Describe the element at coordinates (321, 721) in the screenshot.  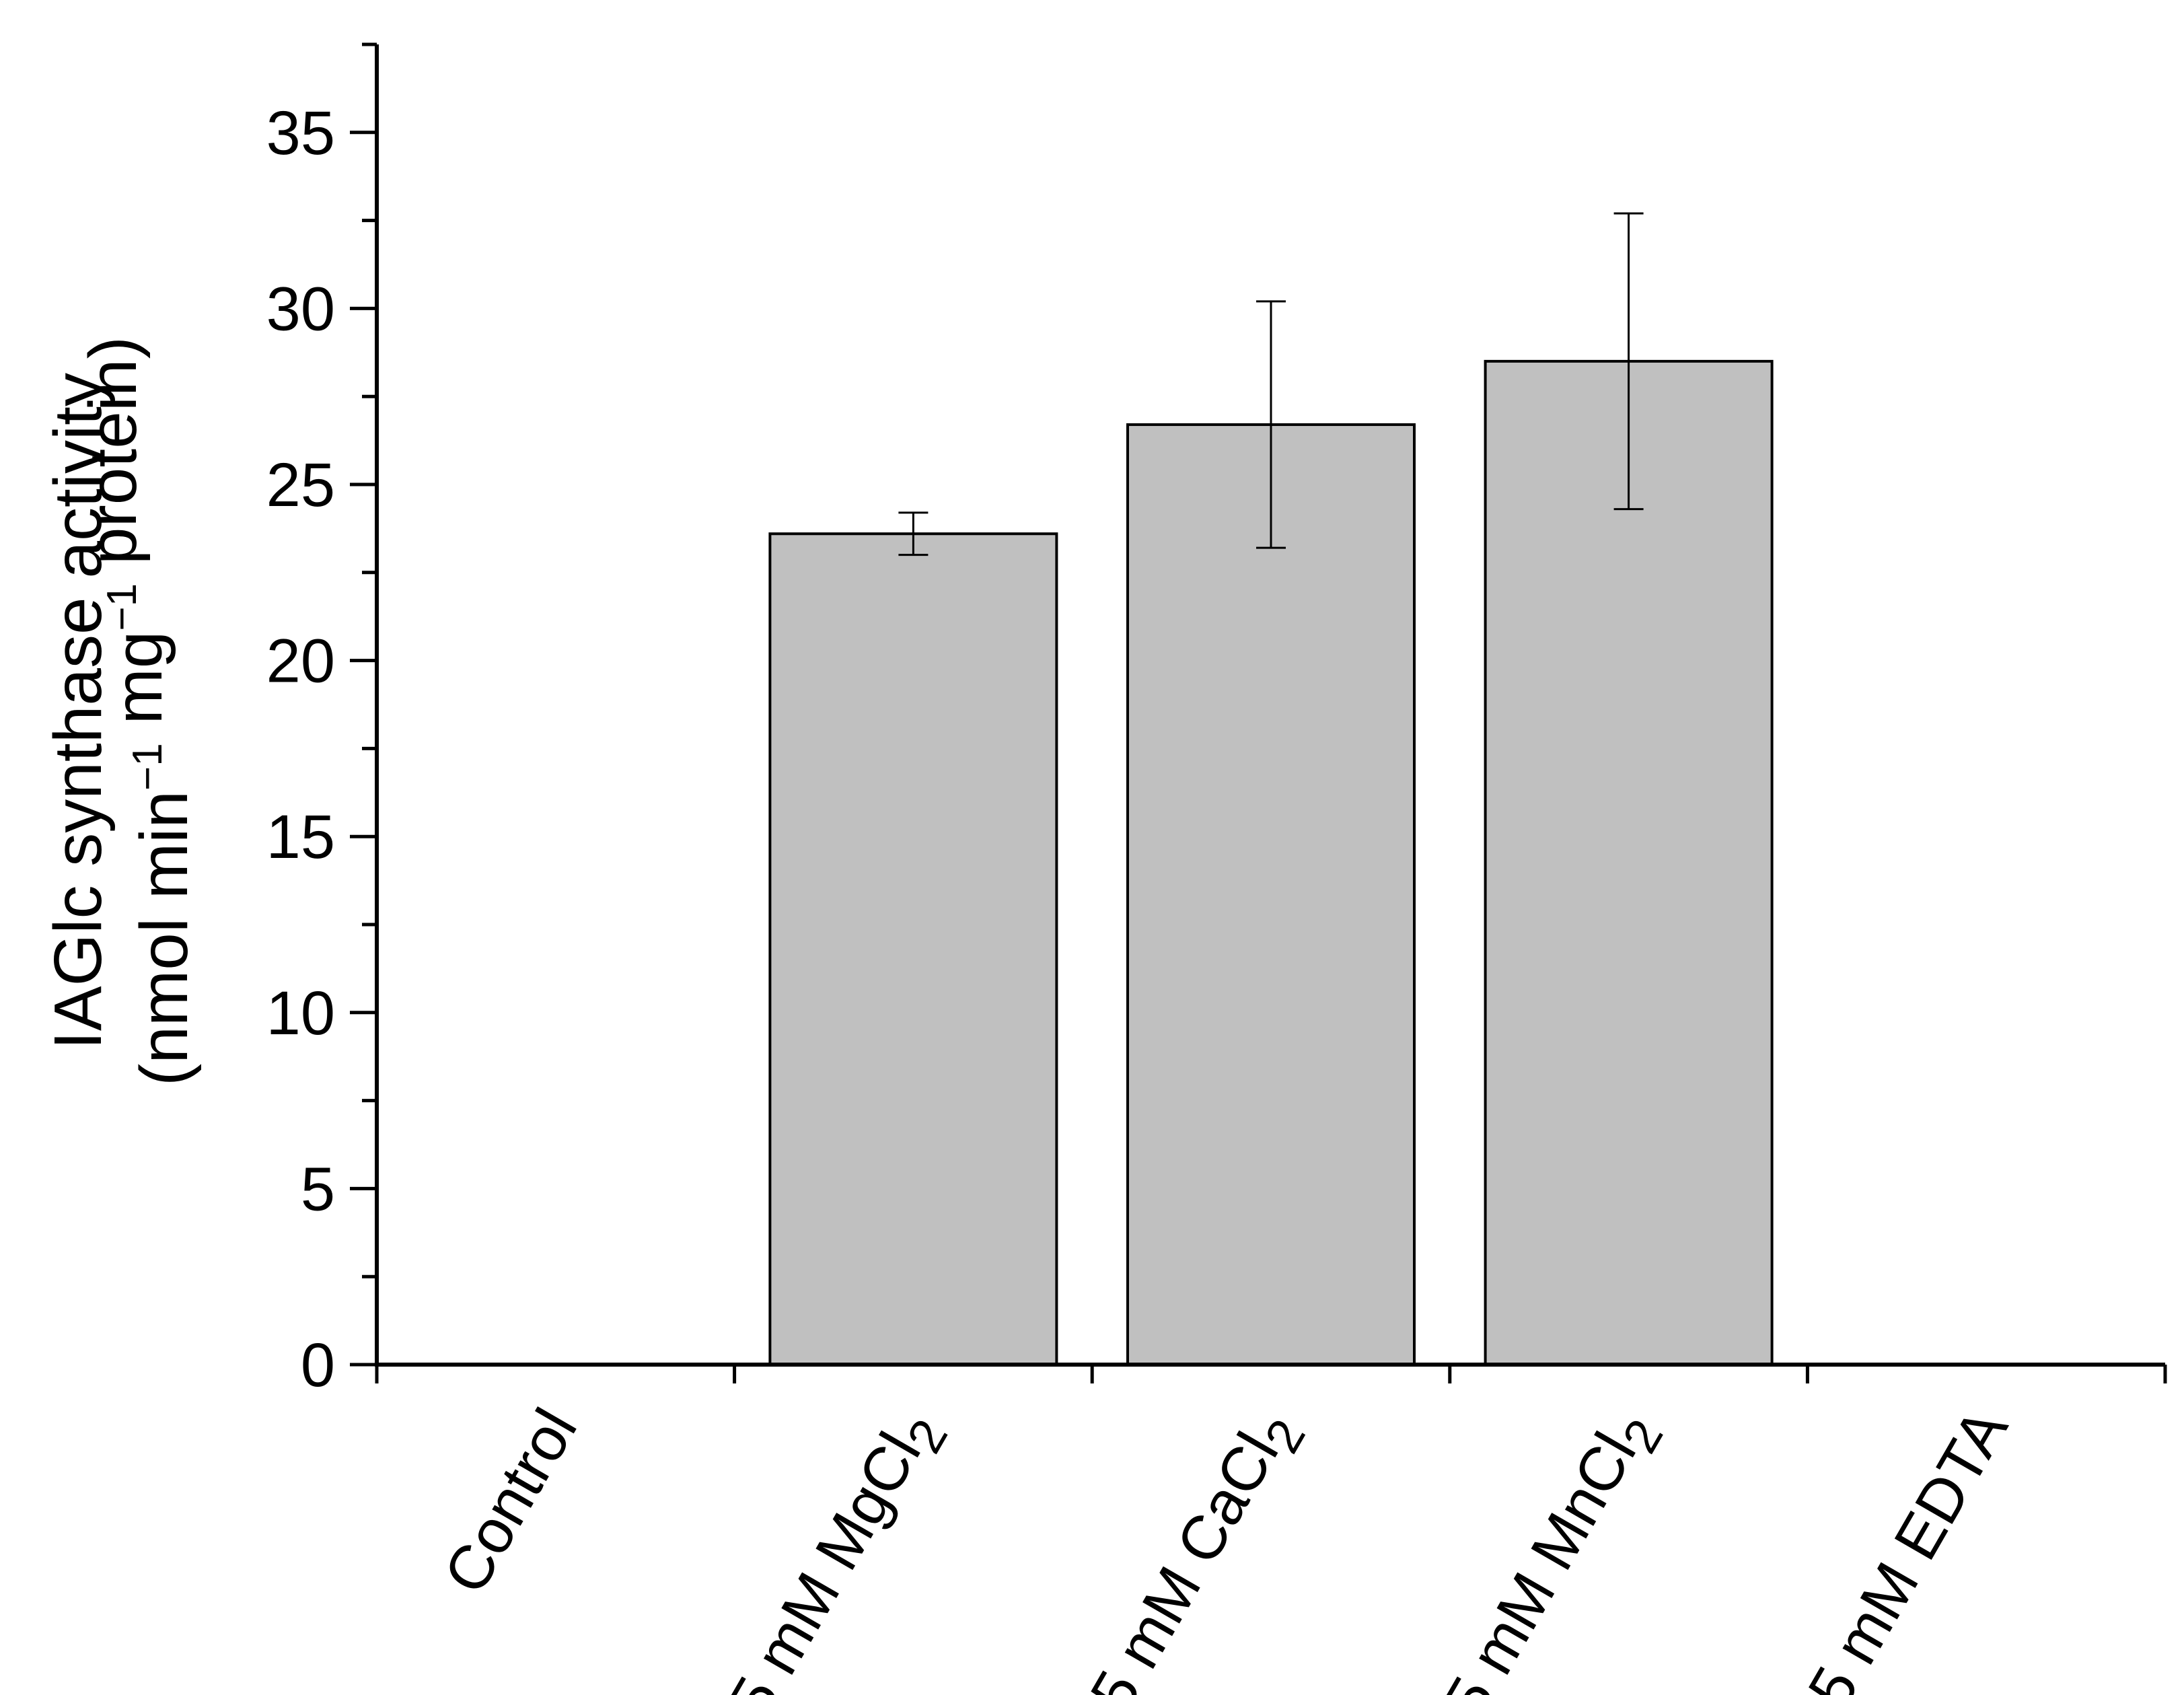
I see `y-axis-ticks: 0 5 10 15 20 25 30 35` at that location.